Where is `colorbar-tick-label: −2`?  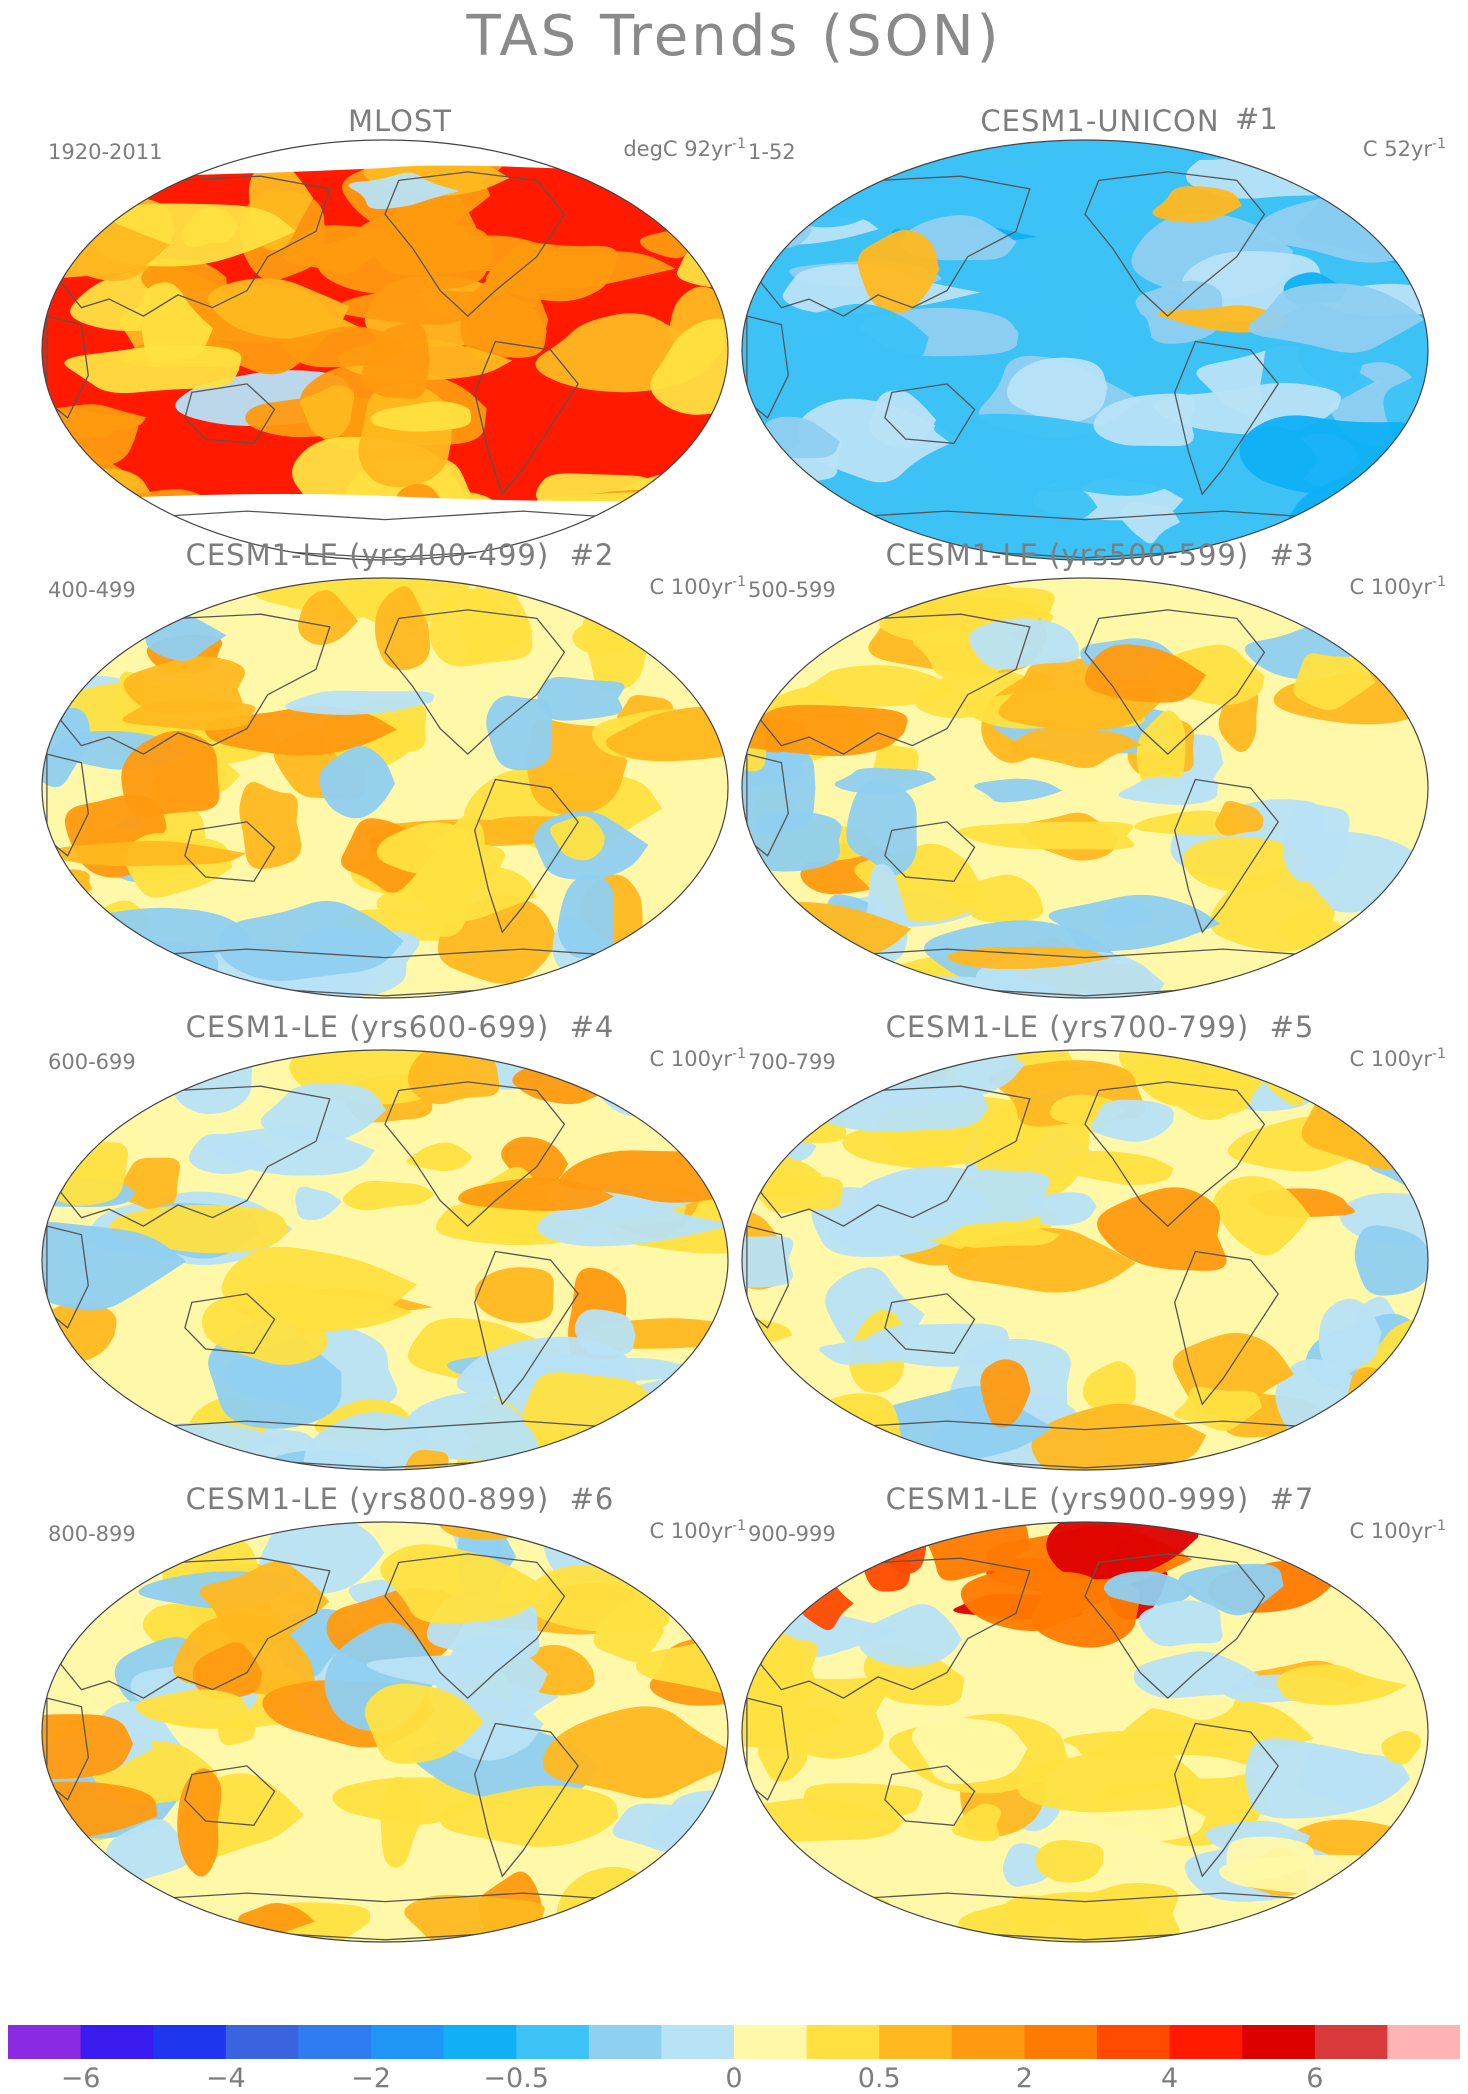
colorbar-tick-label: −2 is located at coordinates (371, 2078).